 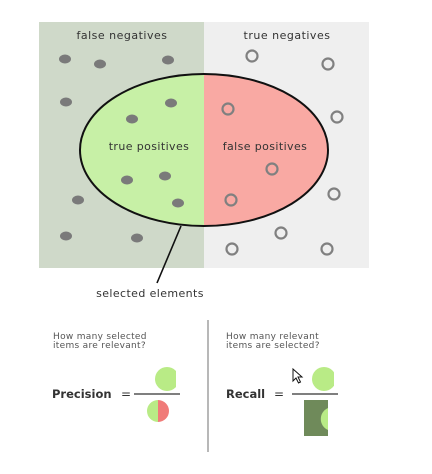 What do you see at coordinates (245, 394) in the screenshot?
I see `recall-label: Recall` at bounding box center [245, 394].